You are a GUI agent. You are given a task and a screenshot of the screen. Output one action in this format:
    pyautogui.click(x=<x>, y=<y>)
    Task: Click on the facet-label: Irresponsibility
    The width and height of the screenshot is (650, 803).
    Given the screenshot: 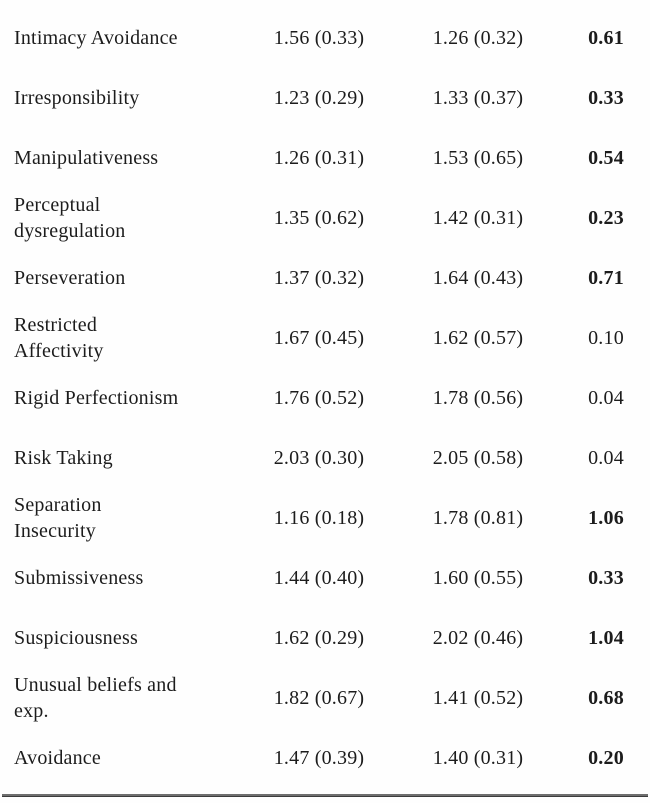 What is the action you would take?
    pyautogui.click(x=77, y=98)
    